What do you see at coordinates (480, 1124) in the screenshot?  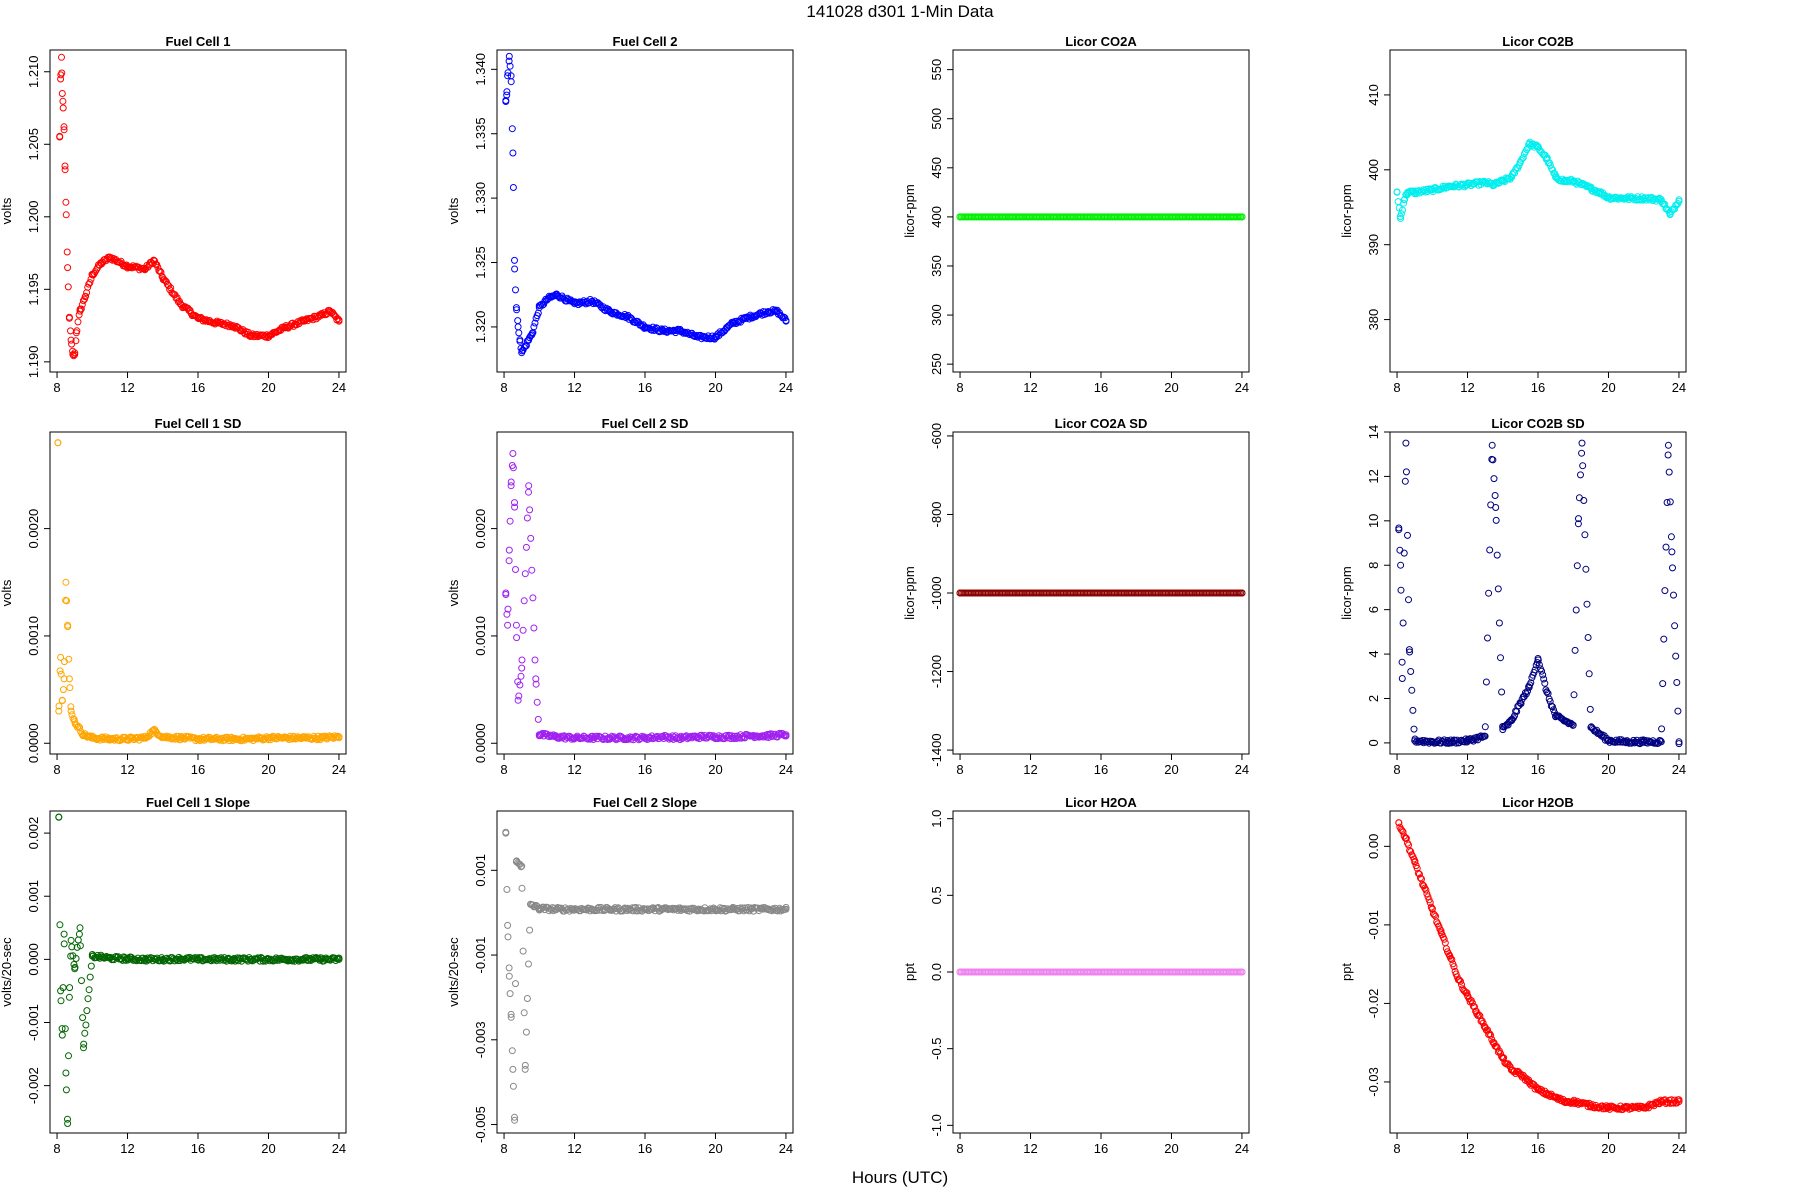 I see `y-tick-label: -0.005` at bounding box center [480, 1124].